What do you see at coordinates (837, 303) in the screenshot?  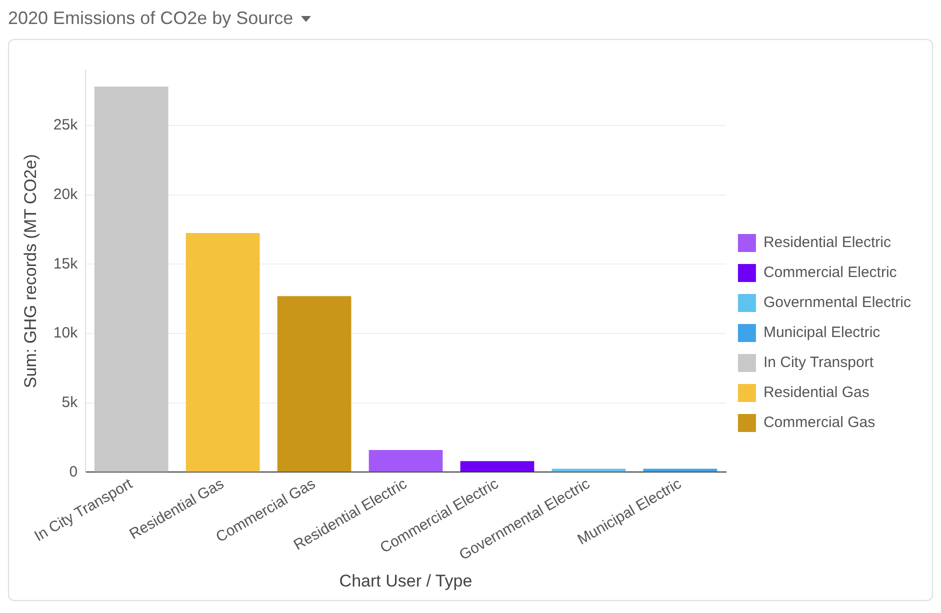 I see `legend-label: Governmental Electric` at bounding box center [837, 303].